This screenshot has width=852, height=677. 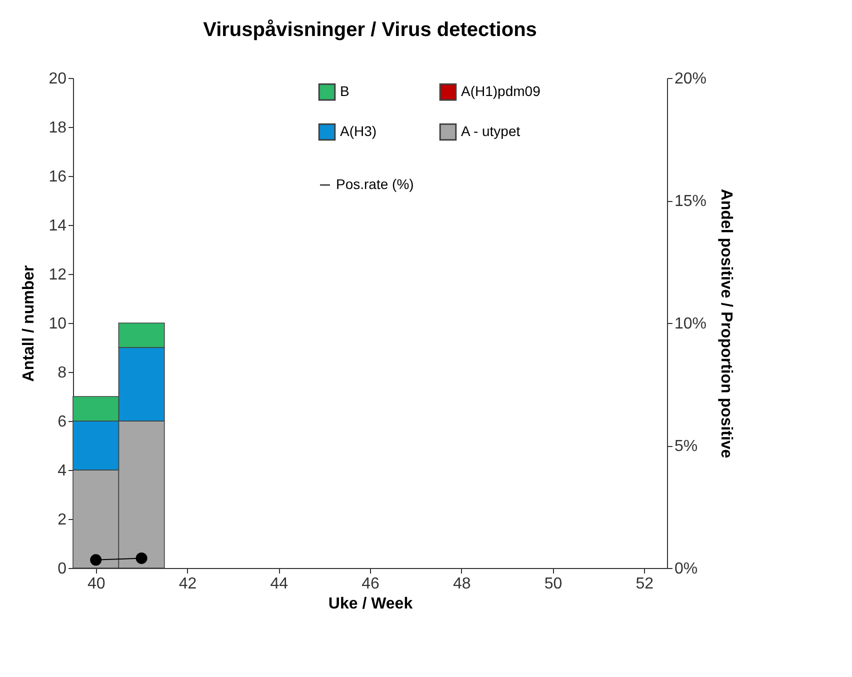 I want to click on y-tick-label: 14, so click(x=57, y=226).